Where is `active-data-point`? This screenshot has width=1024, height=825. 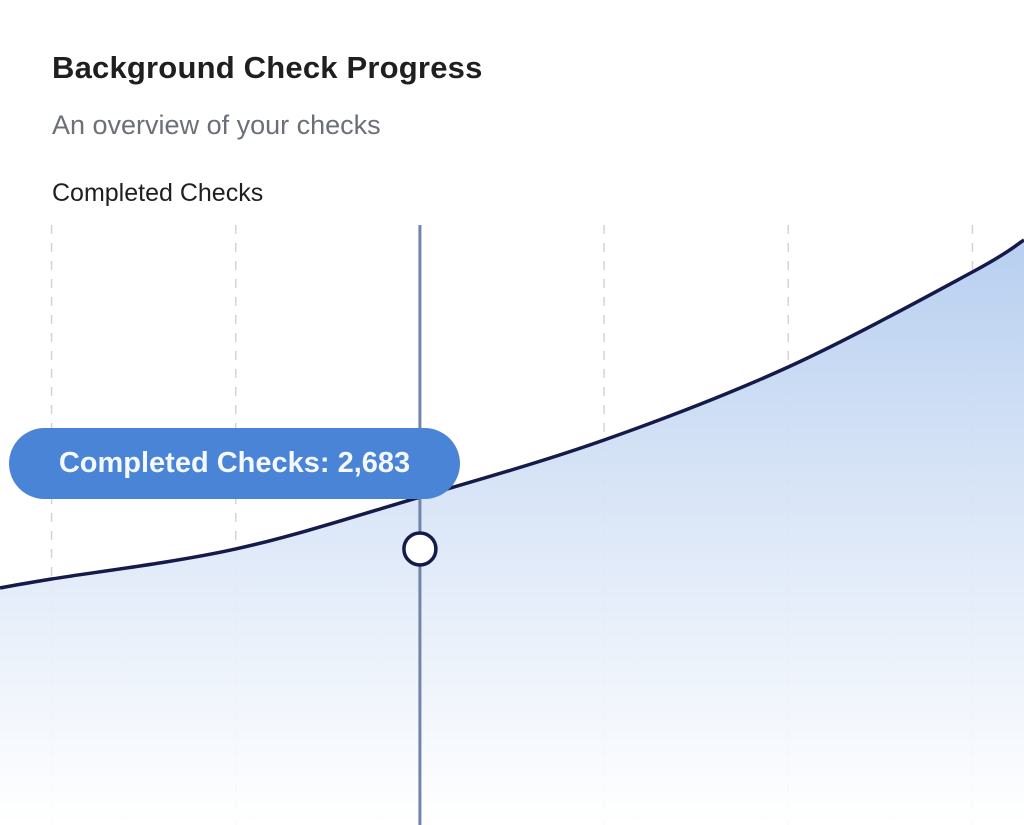 active-data-point is located at coordinates (420, 549).